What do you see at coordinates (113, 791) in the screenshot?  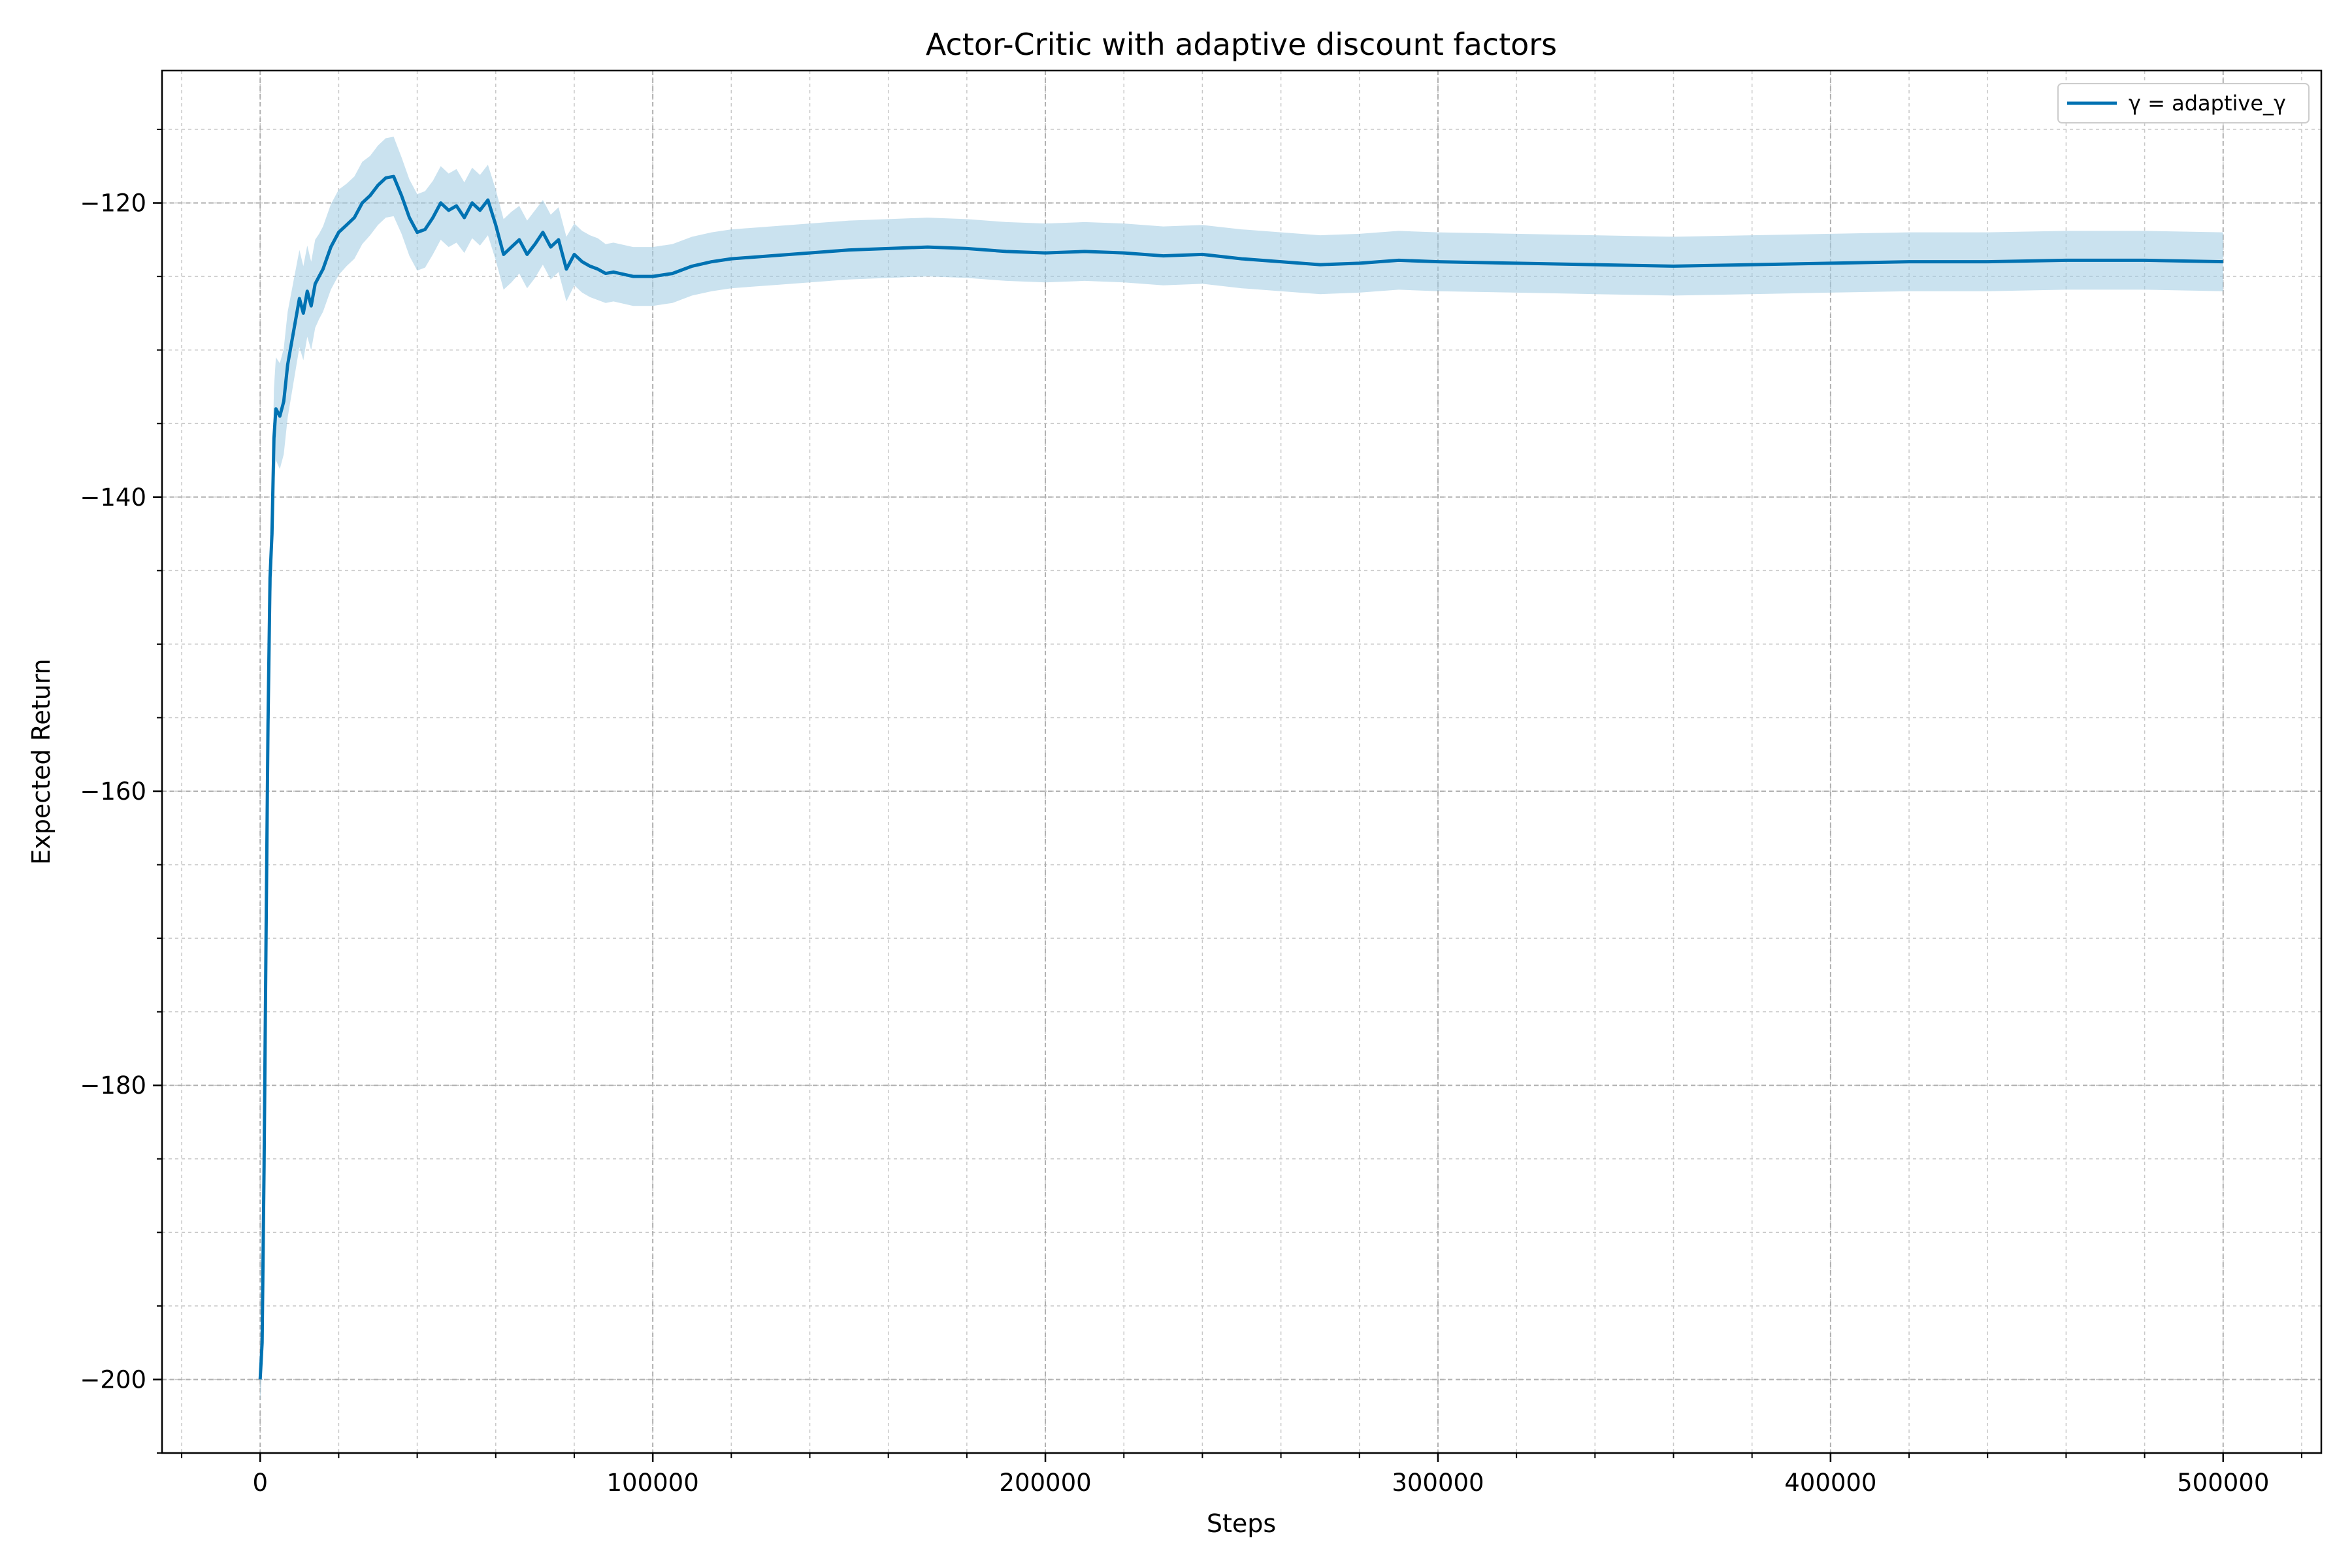 I see `y-tick-label: −160` at bounding box center [113, 791].